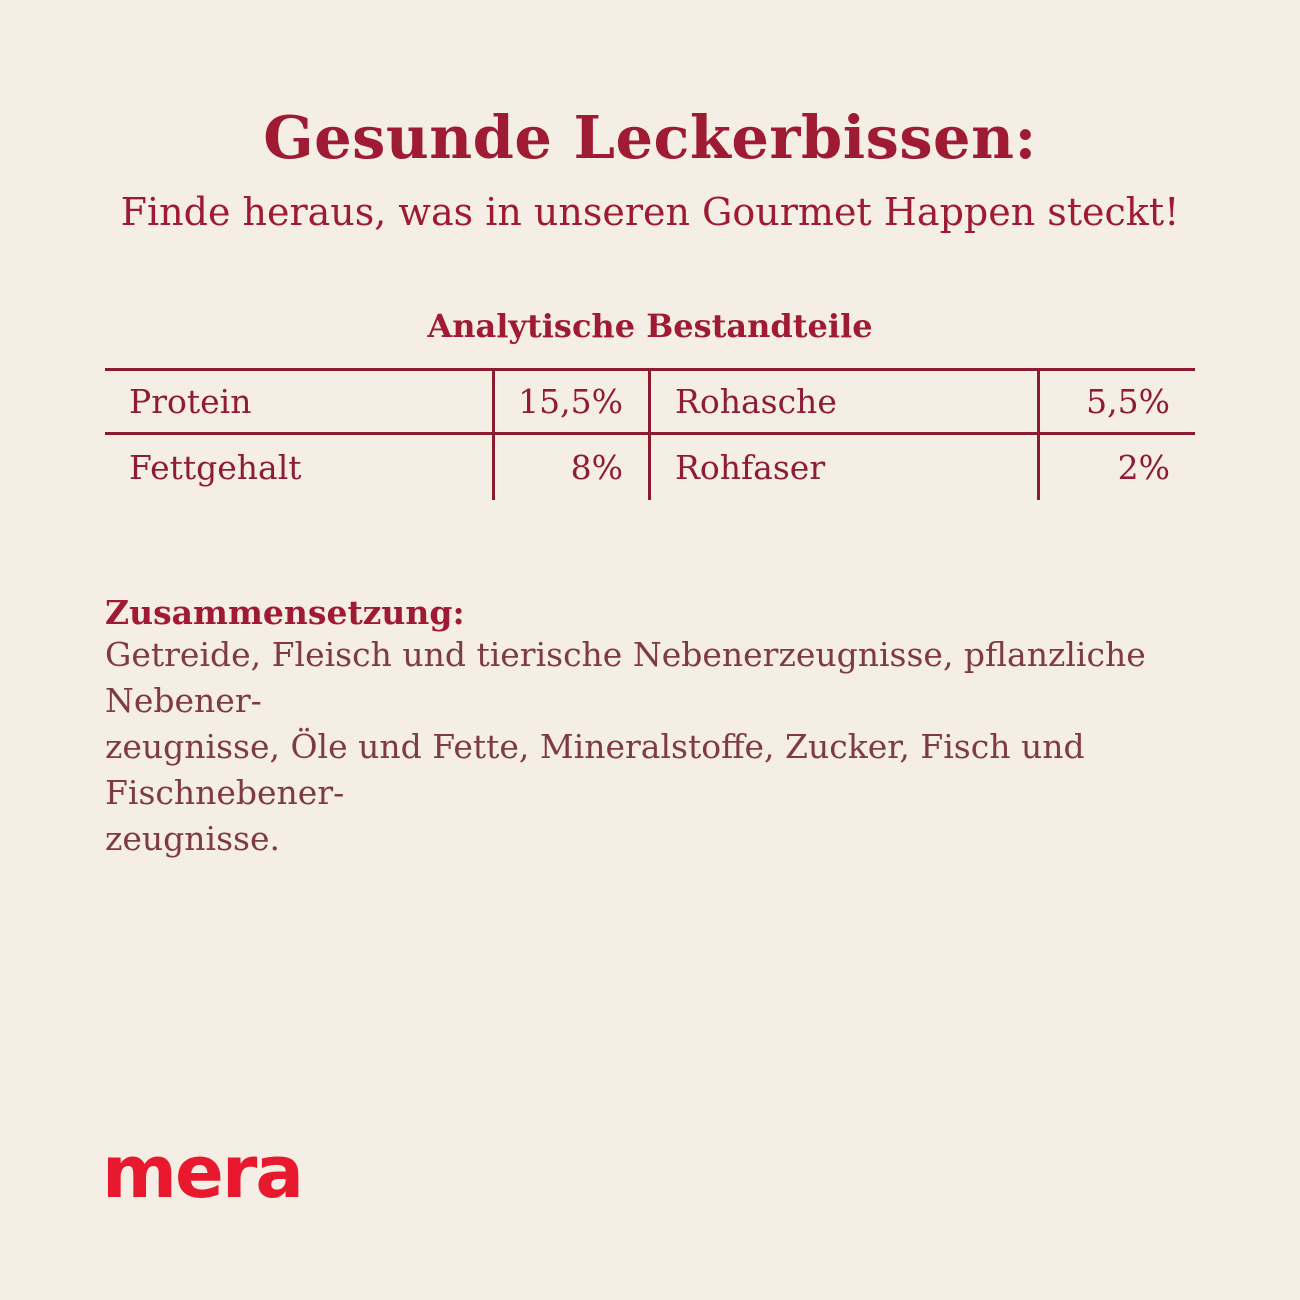  What do you see at coordinates (845, 467) in the screenshot?
I see `cell-rohfaser-label: Rohfaser` at bounding box center [845, 467].